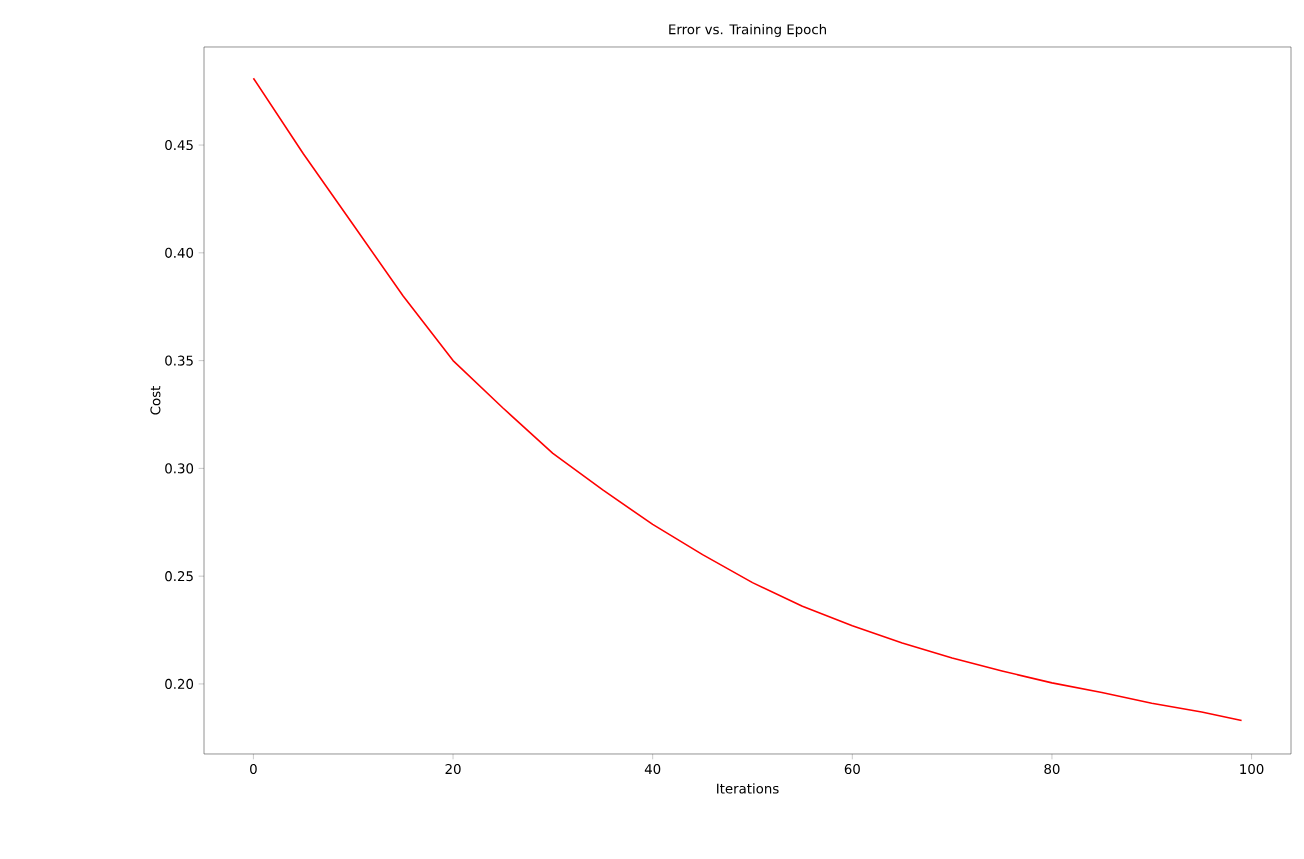 Image resolution: width=1304 pixels, height=859 pixels. I want to click on x-tick-label: 40, so click(652, 769).